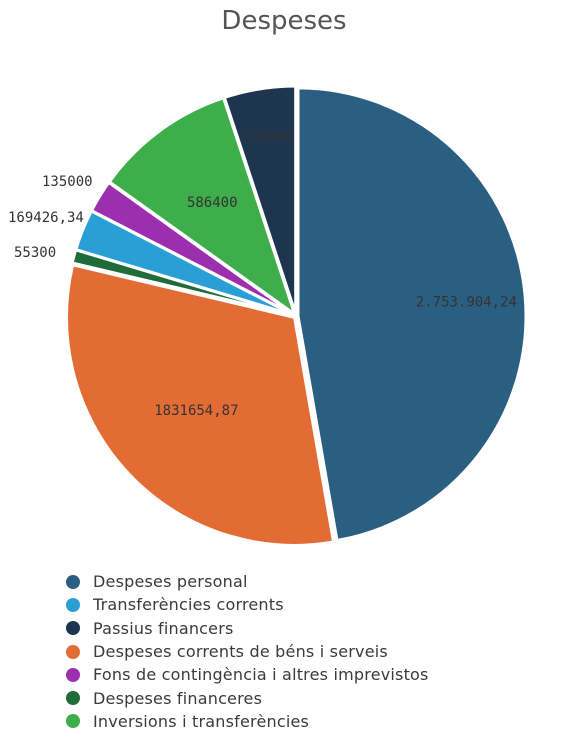  Describe the element at coordinates (267, 137) in the screenshot. I see `slice-label-passius-financers: 295000` at that location.